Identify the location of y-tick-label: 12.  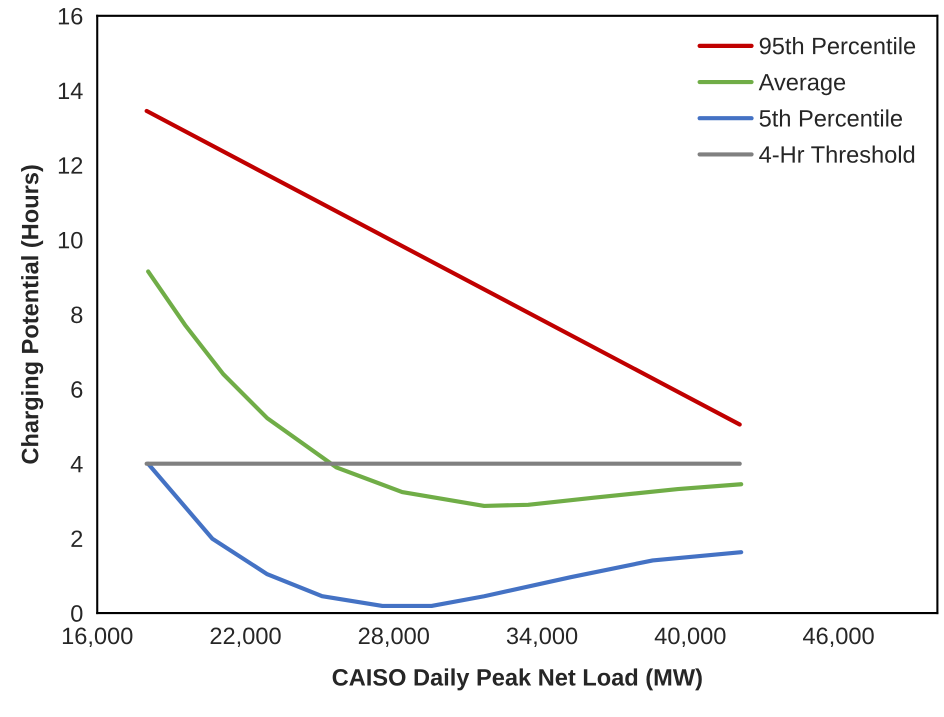
(70, 165).